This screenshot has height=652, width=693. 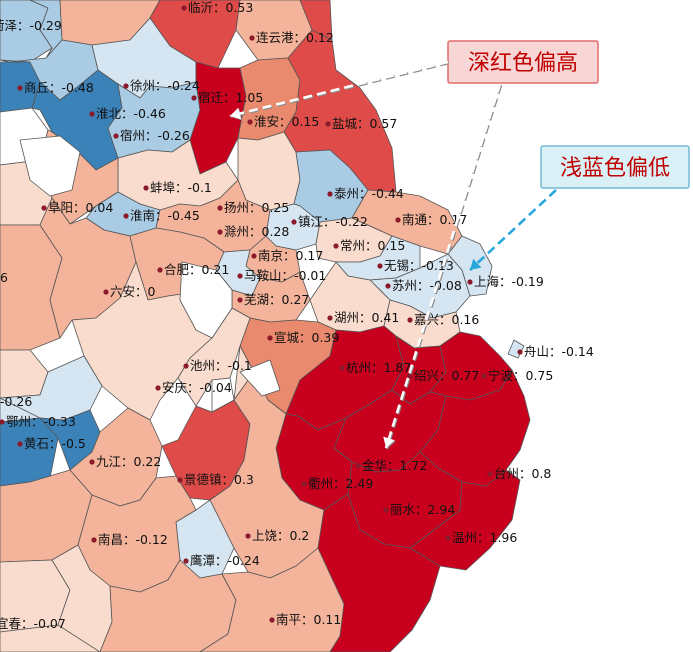 What do you see at coordinates (256, 231) in the screenshot?
I see `city-label: 滁州：0.28` at bounding box center [256, 231].